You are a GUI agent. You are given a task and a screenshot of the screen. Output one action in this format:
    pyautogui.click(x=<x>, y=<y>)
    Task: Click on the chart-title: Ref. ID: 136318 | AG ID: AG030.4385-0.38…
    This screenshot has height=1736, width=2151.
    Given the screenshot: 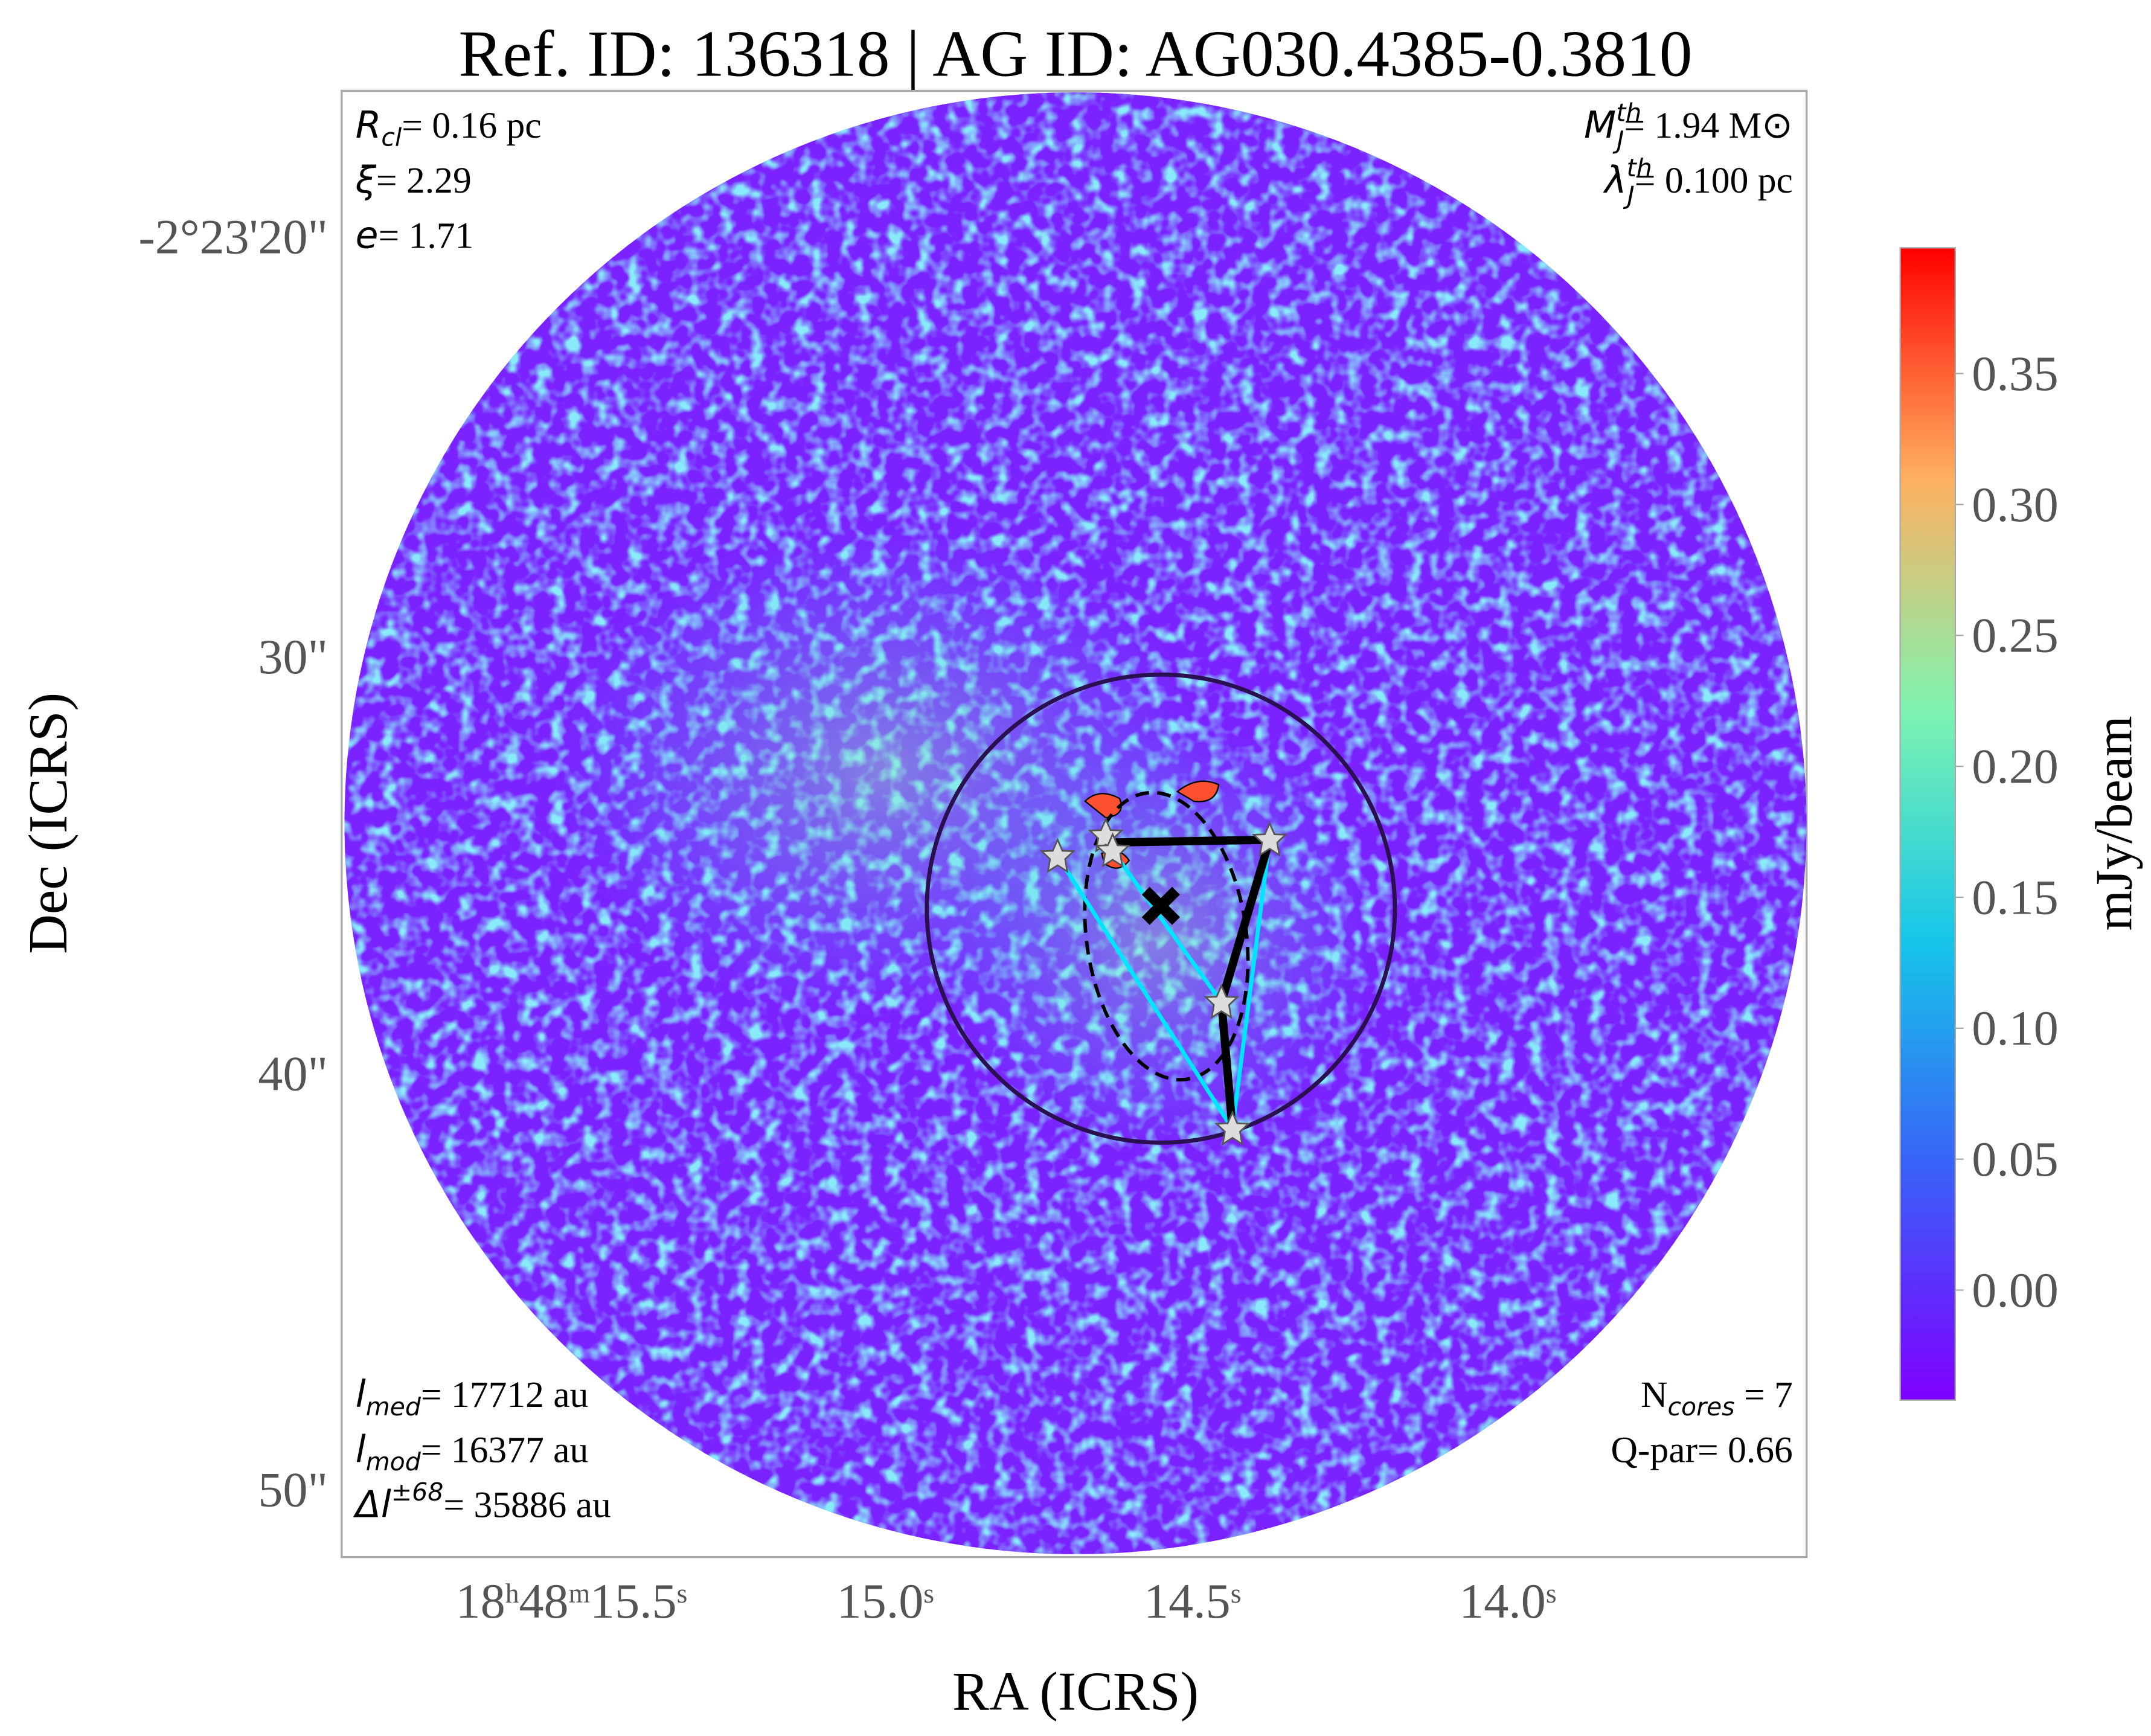 What is the action you would take?
    pyautogui.click(x=1075, y=53)
    